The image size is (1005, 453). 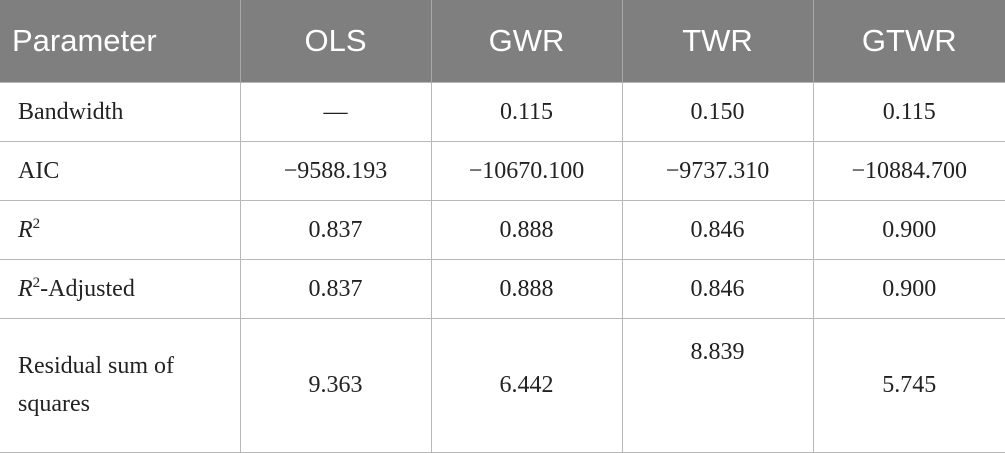 I want to click on row-label: R2-Adjusted, so click(x=120, y=289).